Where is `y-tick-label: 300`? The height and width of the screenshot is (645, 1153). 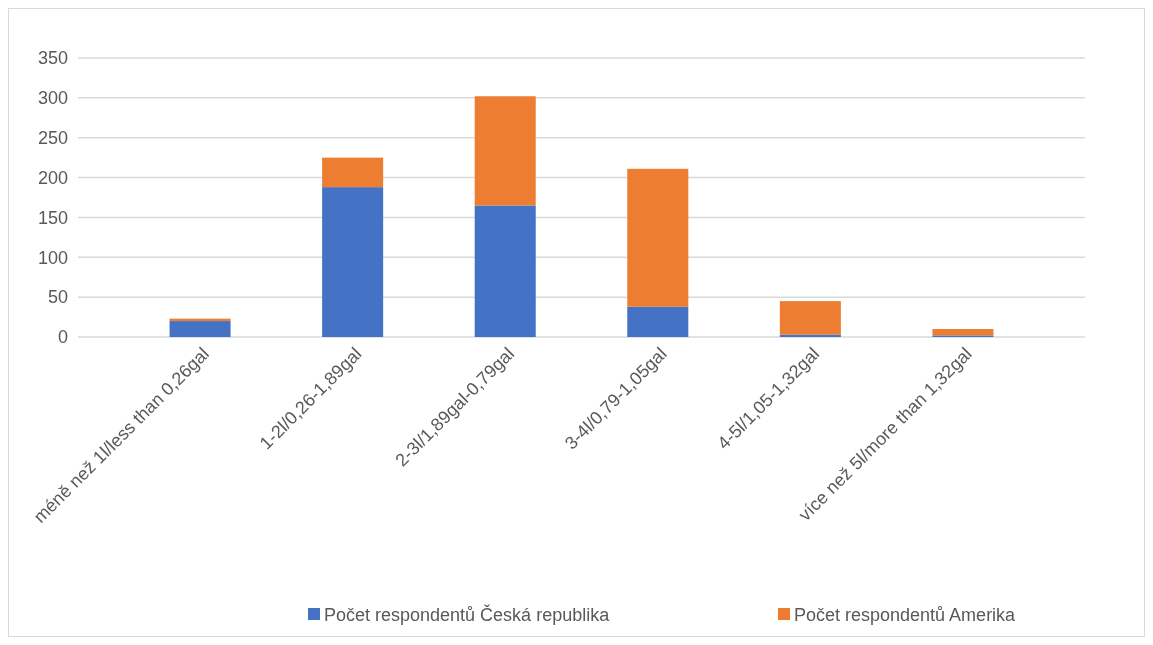
y-tick-label: 300 is located at coordinates (52, 98).